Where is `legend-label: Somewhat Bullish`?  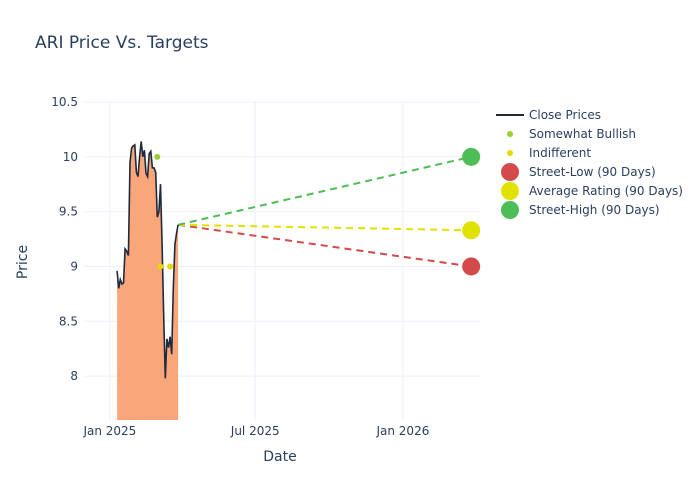
legend-label: Somewhat Bullish is located at coordinates (582, 134).